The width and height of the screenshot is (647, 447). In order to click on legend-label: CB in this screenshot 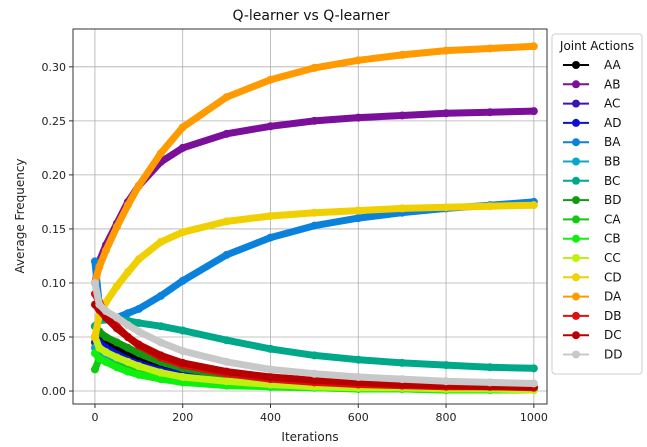, I will do `click(612, 239)`.